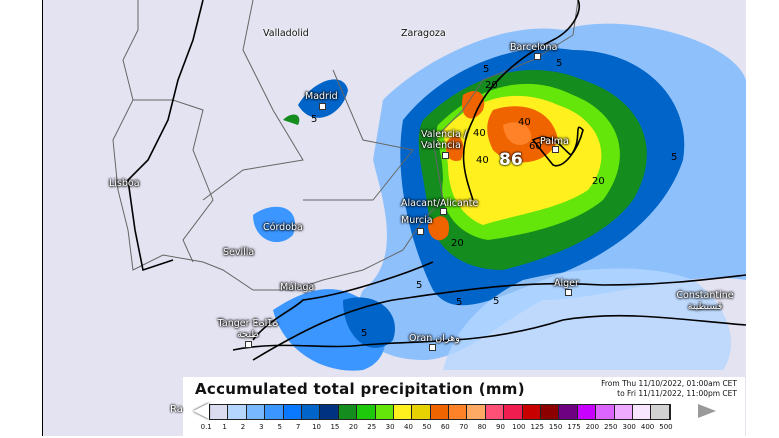  What do you see at coordinates (261, 427) in the screenshot?
I see `scale-tick-label: 3` at bounding box center [261, 427].